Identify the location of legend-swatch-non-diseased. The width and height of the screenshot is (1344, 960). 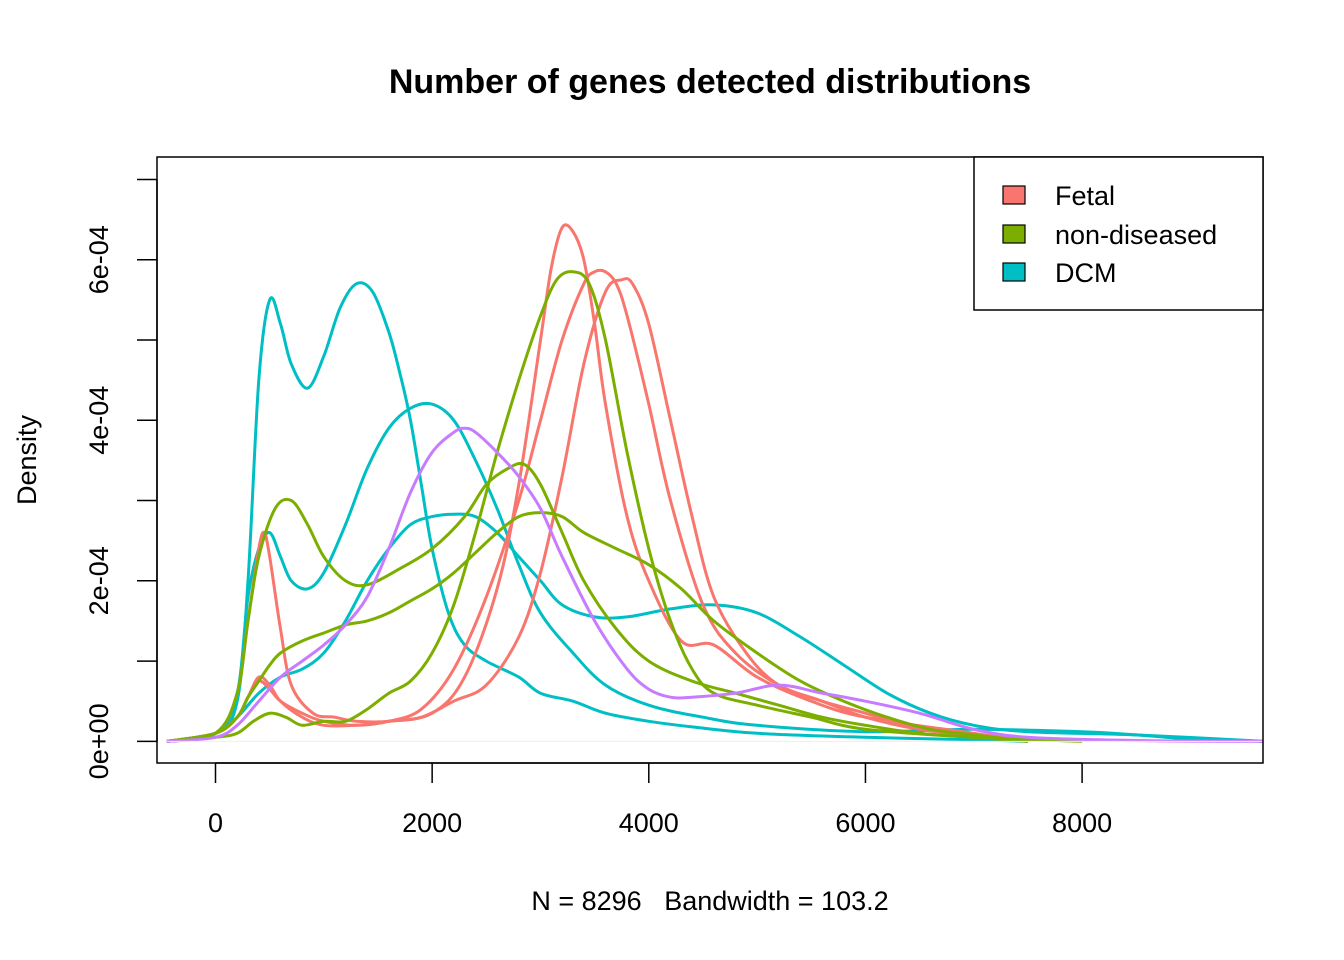
(1014, 234).